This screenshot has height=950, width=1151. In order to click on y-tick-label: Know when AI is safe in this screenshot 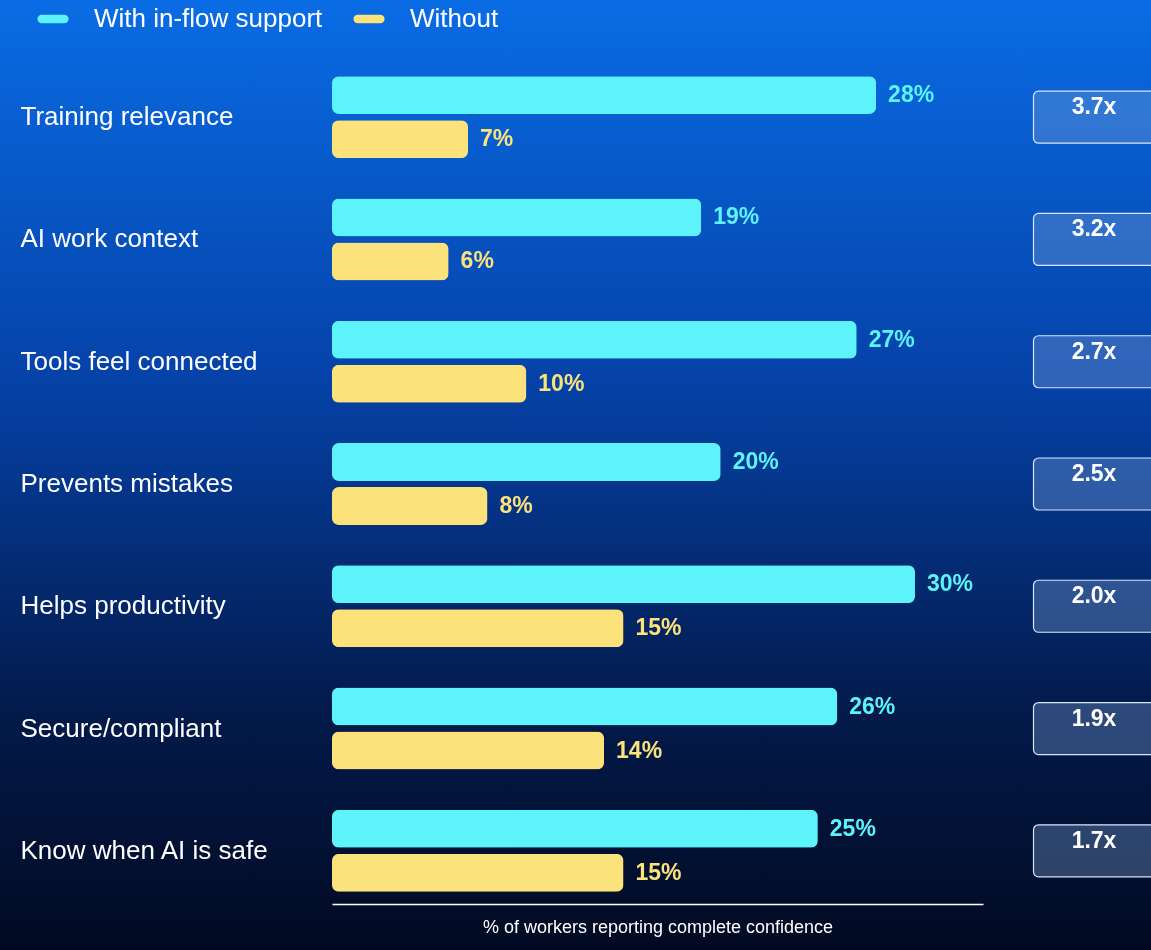, I will do `click(144, 849)`.